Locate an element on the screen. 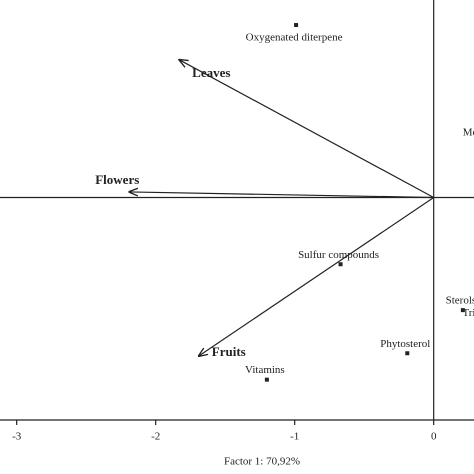  x-axis-label: Factor 1: 70,92% is located at coordinates (262, 462).